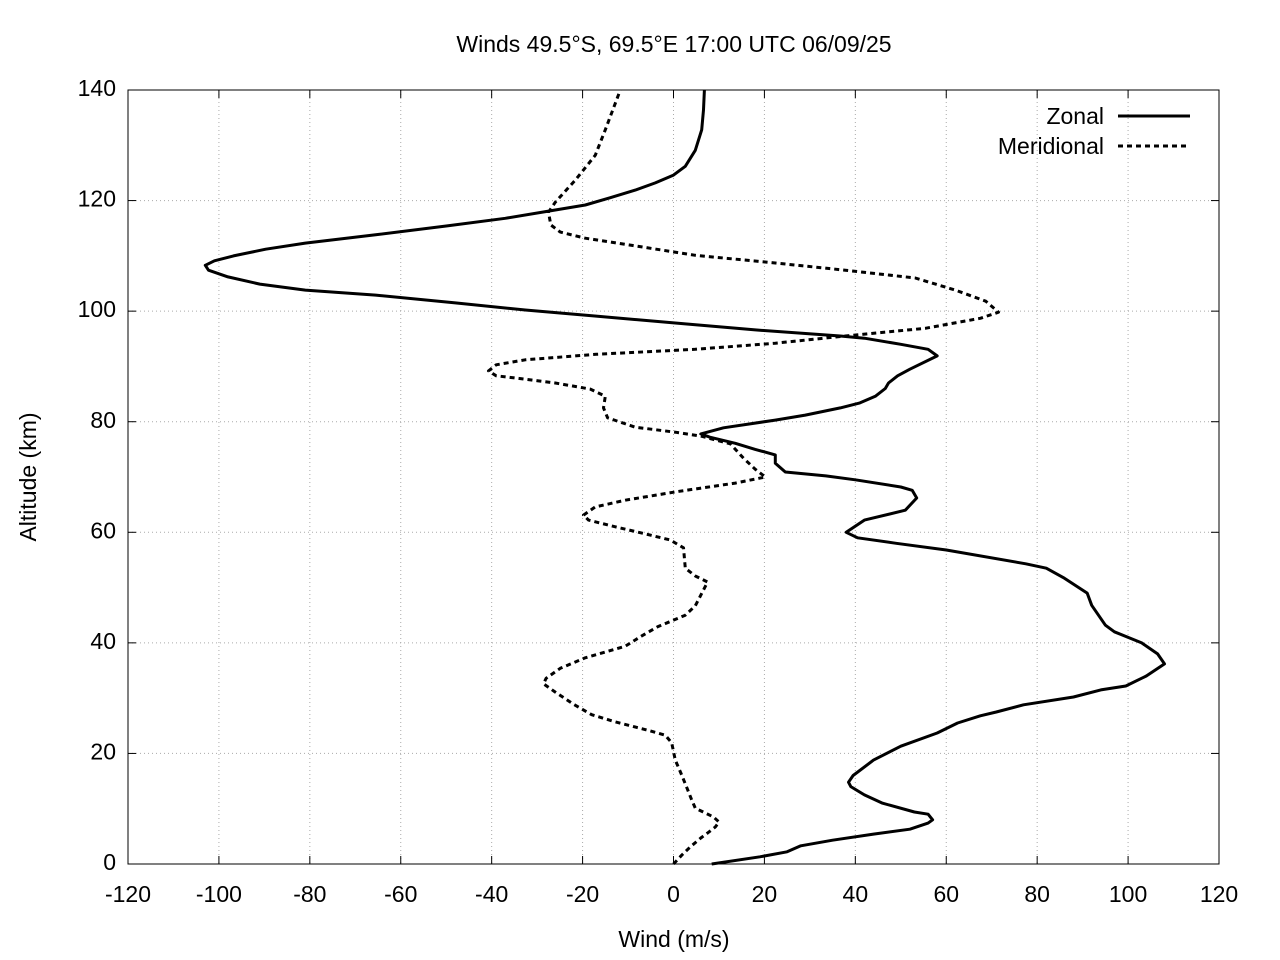 This screenshot has height=960, width=1280. I want to click on chart-title: Winds 49.5°S, 69.5°E 17:00 UTC 06/09/25, so click(673, 44).